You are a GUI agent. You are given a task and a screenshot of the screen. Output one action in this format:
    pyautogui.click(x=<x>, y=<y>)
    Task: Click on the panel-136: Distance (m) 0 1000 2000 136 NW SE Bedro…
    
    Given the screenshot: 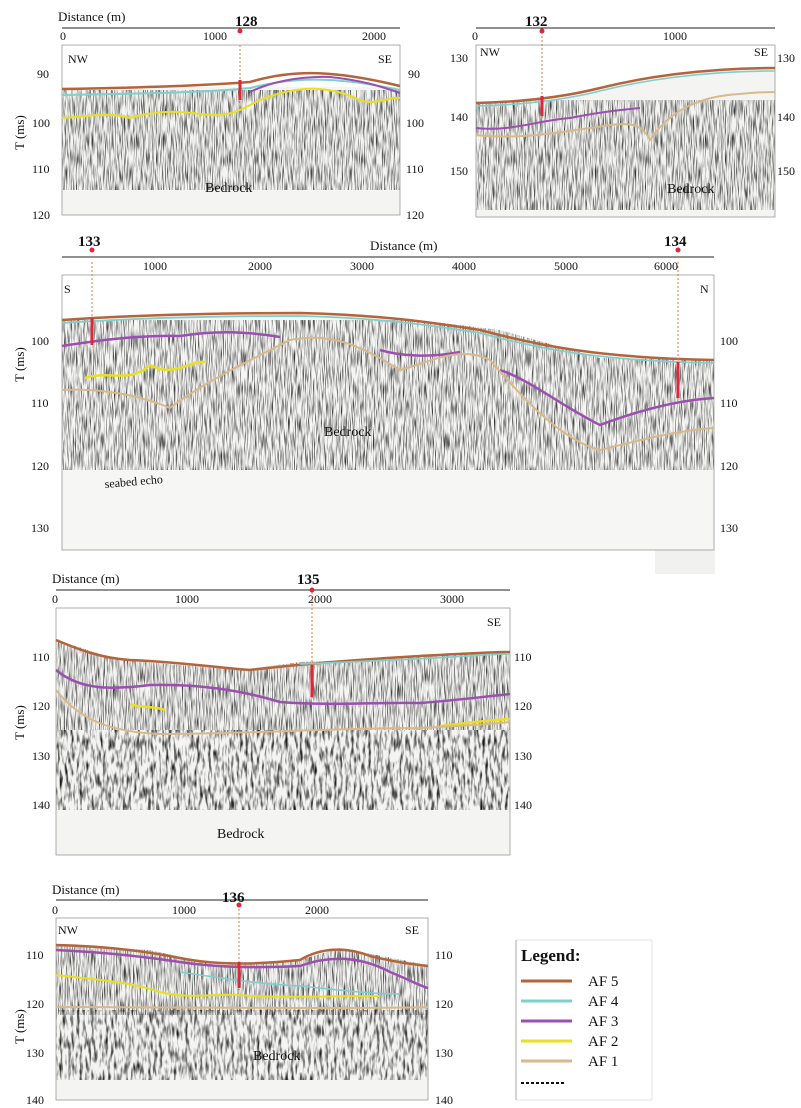 What is the action you would take?
    pyautogui.click(x=232, y=994)
    